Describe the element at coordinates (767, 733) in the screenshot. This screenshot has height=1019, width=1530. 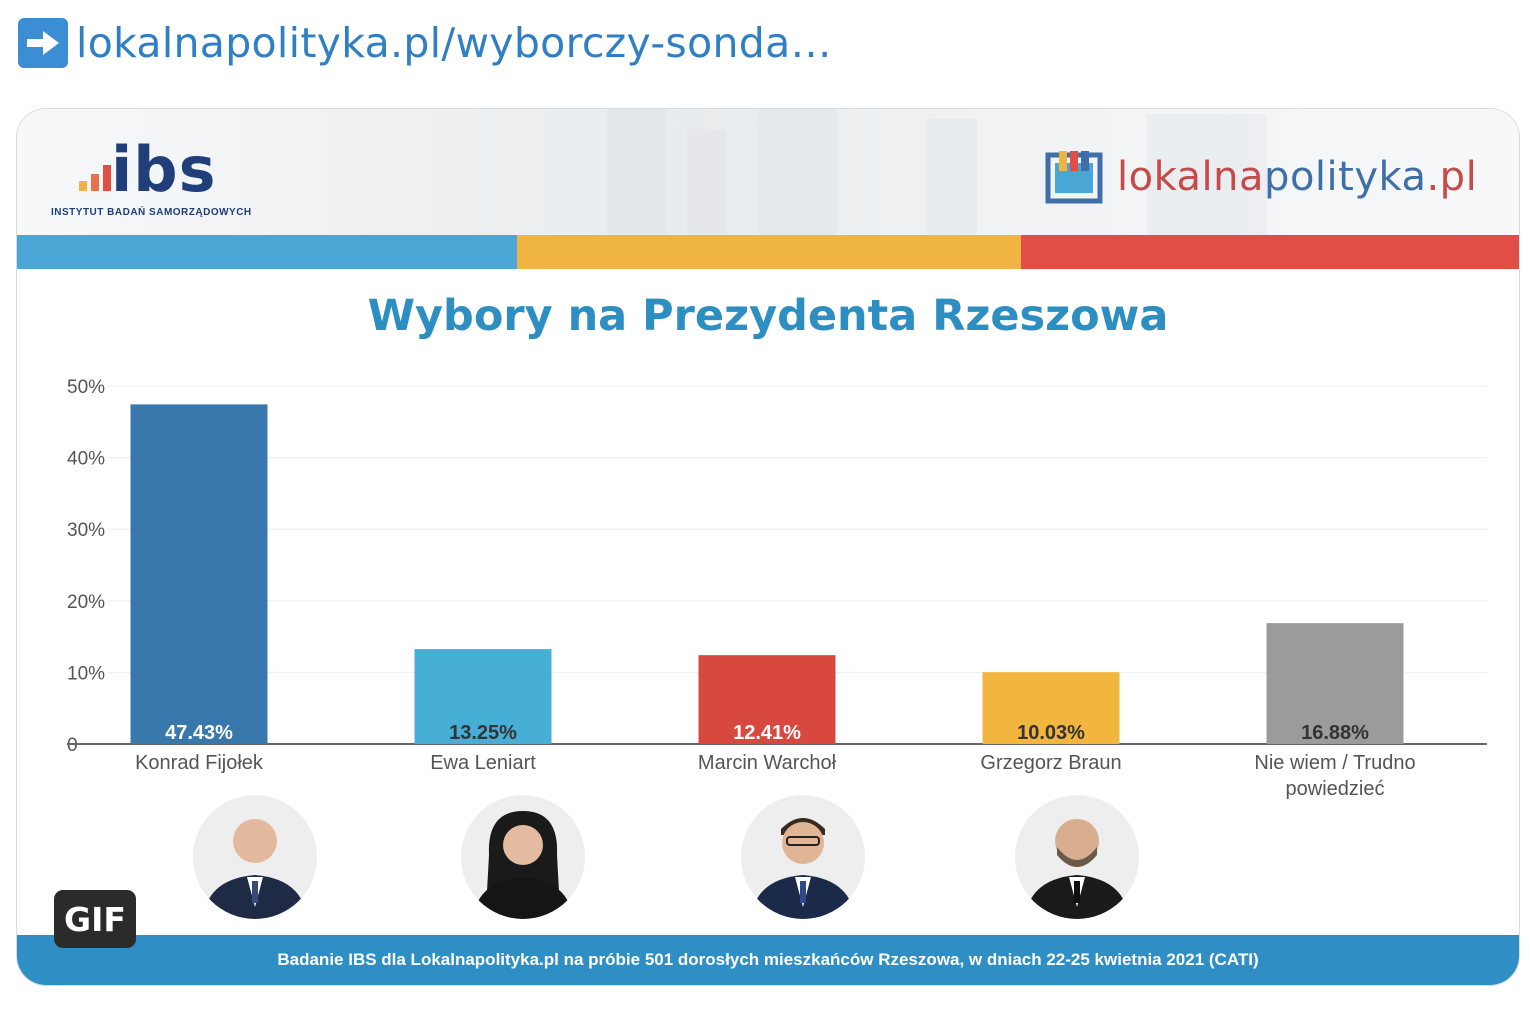
I see `bar-value-label: 12.41%` at that location.